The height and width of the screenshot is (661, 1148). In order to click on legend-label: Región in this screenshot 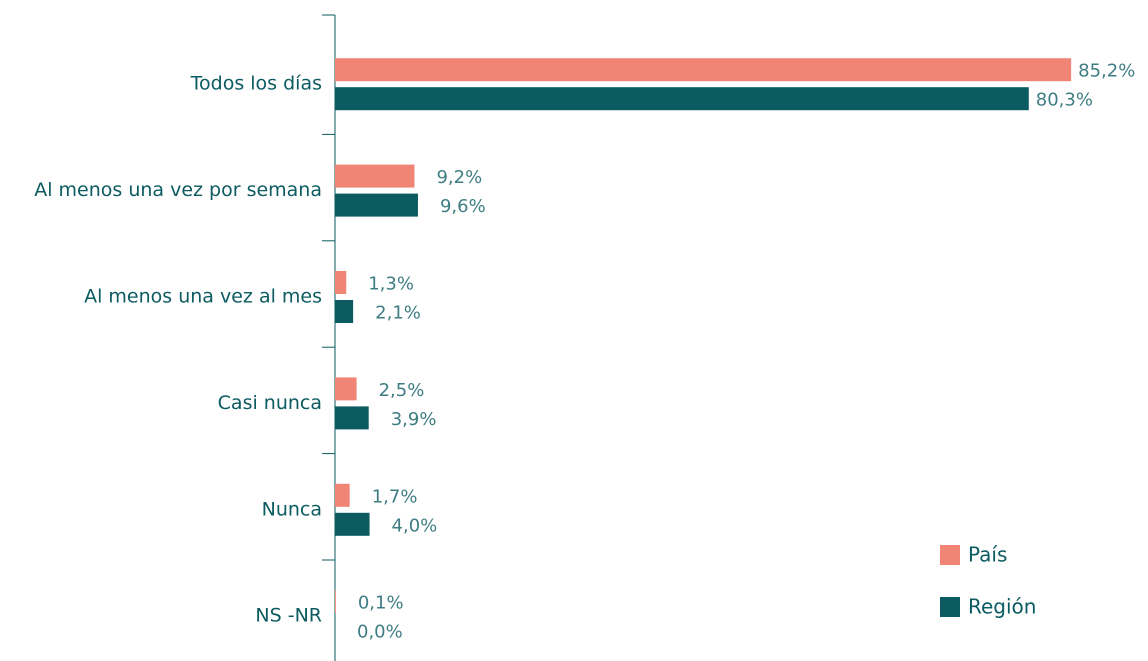, I will do `click(1002, 607)`.